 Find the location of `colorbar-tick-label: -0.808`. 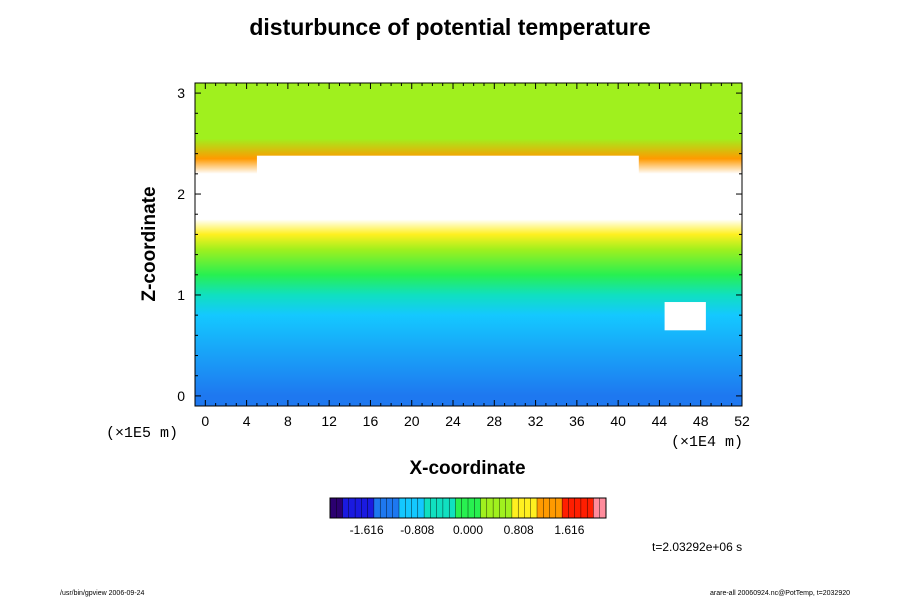

colorbar-tick-label: -0.808 is located at coordinates (417, 530).